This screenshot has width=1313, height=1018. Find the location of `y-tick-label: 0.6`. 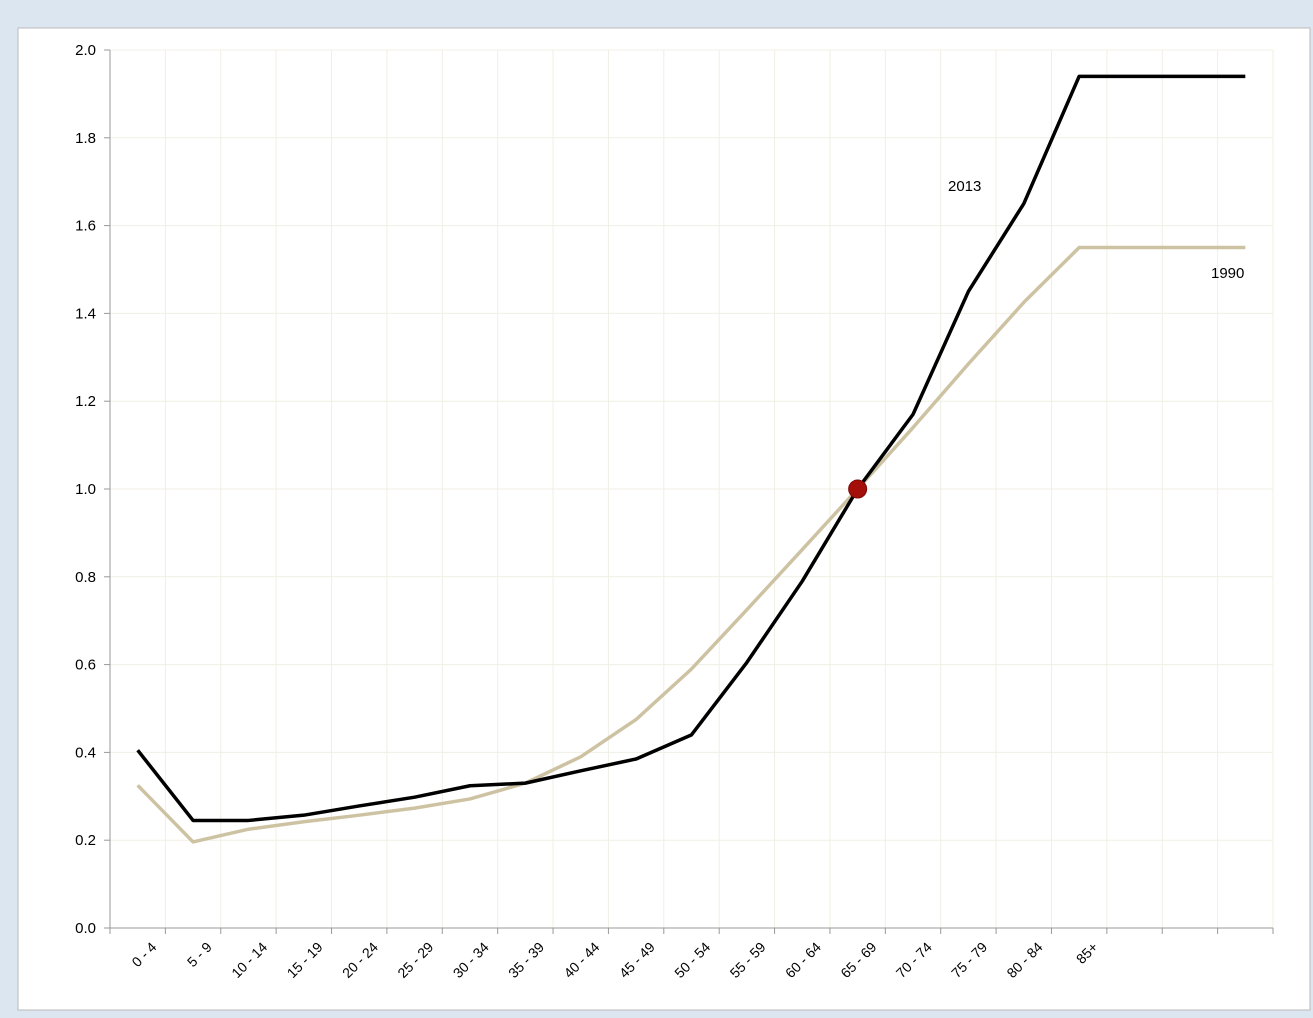

y-tick-label: 0.6 is located at coordinates (85, 665).